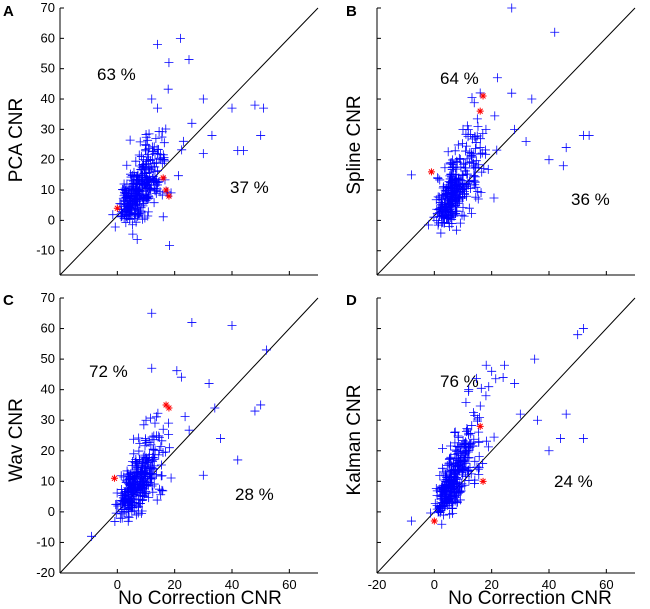  What do you see at coordinates (48, 68) in the screenshot?
I see `ytick-label-a: 50` at bounding box center [48, 68].